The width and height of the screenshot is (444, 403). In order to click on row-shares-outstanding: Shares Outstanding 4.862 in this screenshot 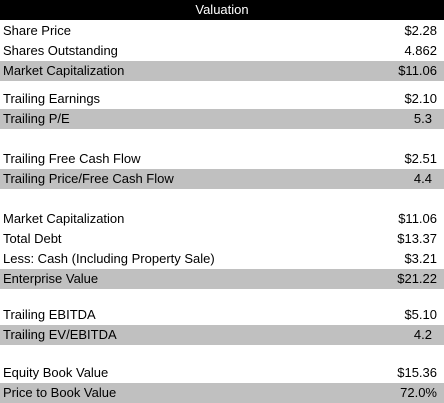, I will do `click(222, 51)`.